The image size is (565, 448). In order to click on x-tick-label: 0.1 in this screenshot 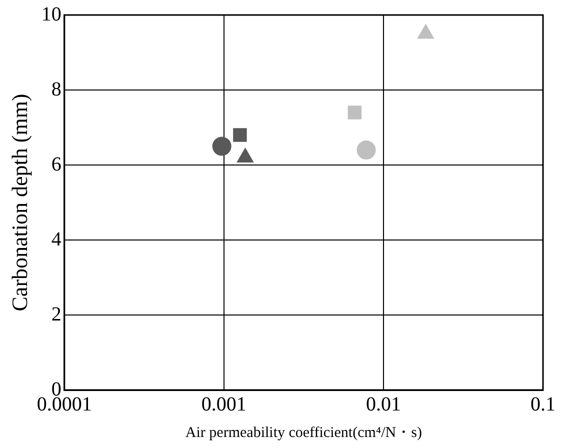, I will do `click(543, 404)`.